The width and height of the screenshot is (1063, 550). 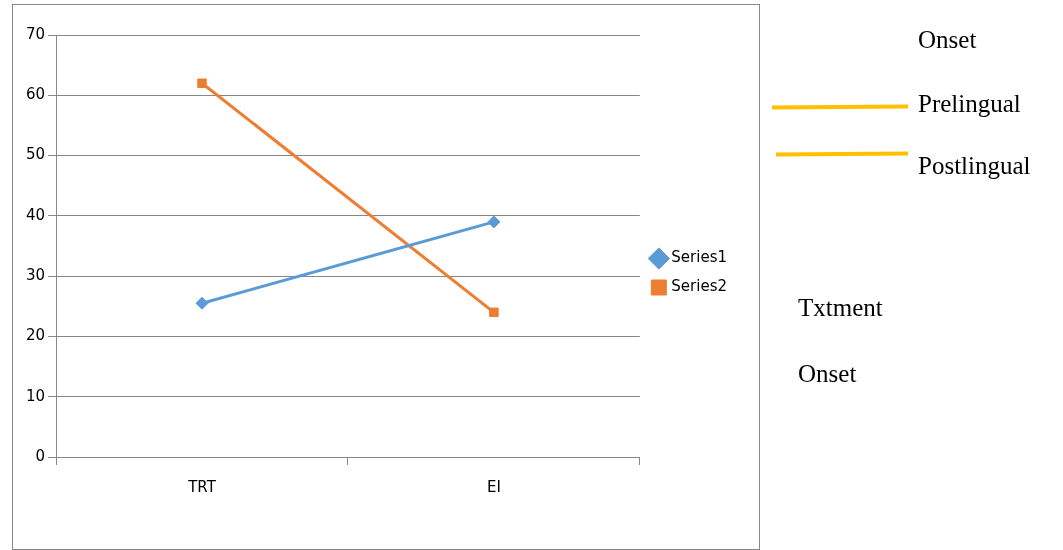 I want to click on text: Postlingual, so click(x=974, y=166).